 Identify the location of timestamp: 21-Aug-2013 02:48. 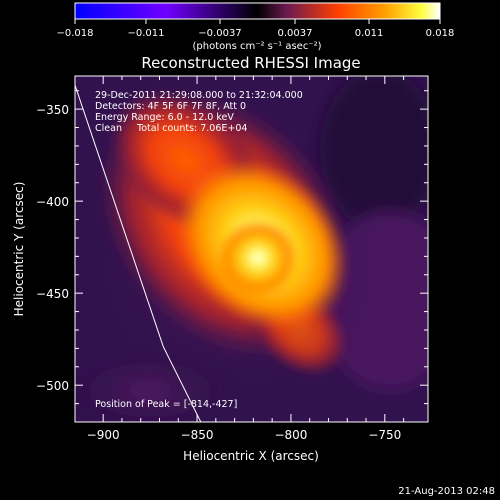
(446, 491).